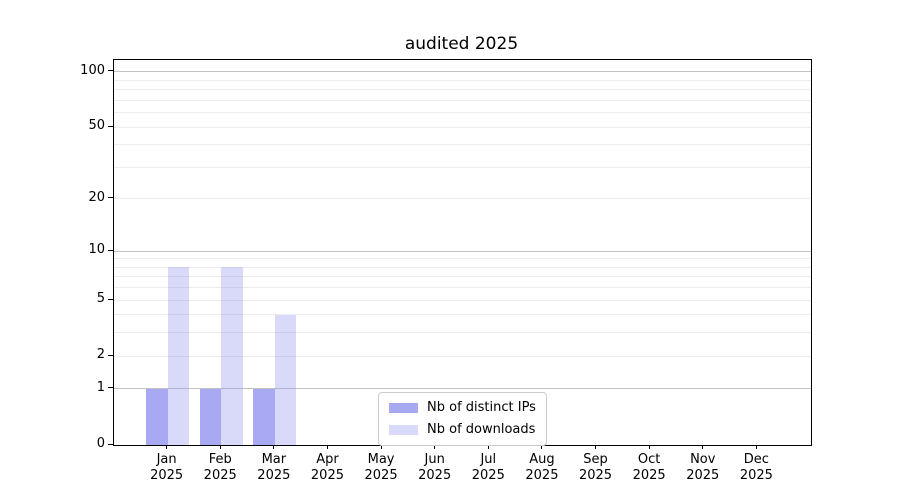 The height and width of the screenshot is (500, 900). Describe the element at coordinates (703, 459) in the screenshot. I see `x-tick-month: Nov` at that location.